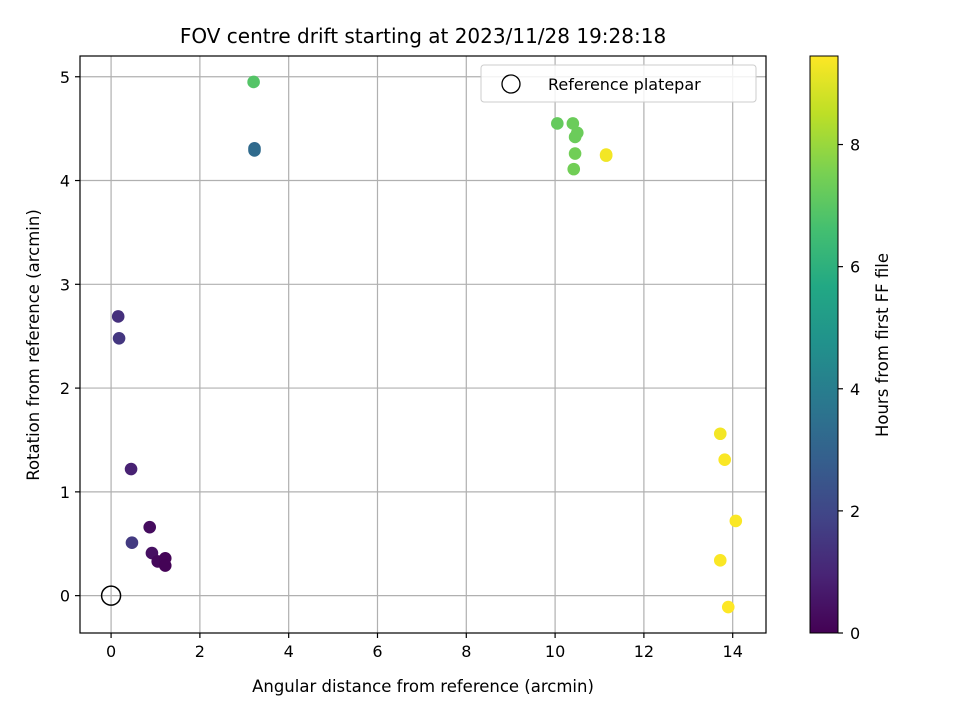  What do you see at coordinates (882, 345) in the screenshot?
I see `colorbar-label: Hours from first FF file` at bounding box center [882, 345].